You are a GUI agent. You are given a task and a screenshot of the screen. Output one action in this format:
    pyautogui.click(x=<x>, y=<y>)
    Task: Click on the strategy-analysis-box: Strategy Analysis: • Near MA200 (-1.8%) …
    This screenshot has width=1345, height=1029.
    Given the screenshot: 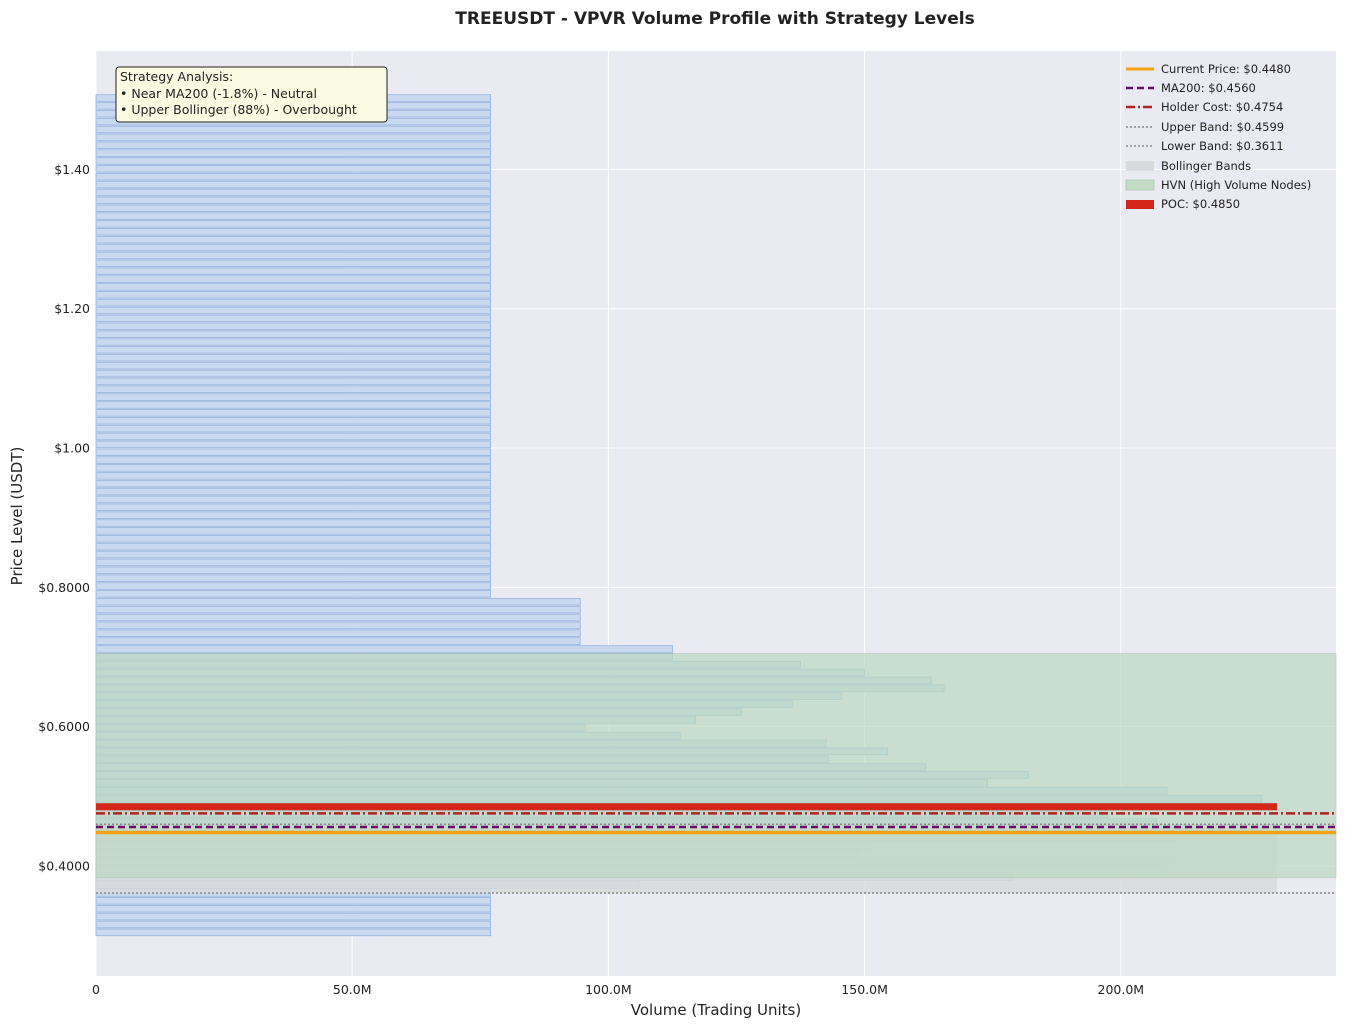 What is the action you would take?
    pyautogui.click(x=251, y=94)
    